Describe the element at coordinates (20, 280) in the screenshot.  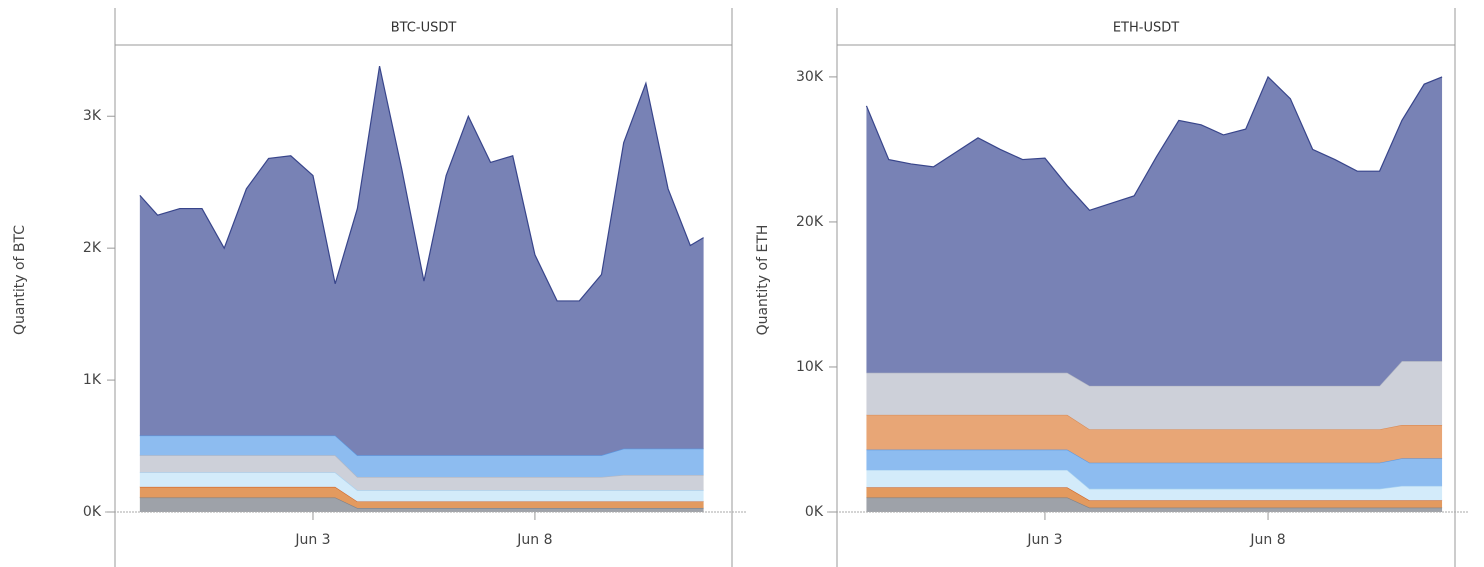
I see `y-axis-label: Quantity of BTC` at that location.